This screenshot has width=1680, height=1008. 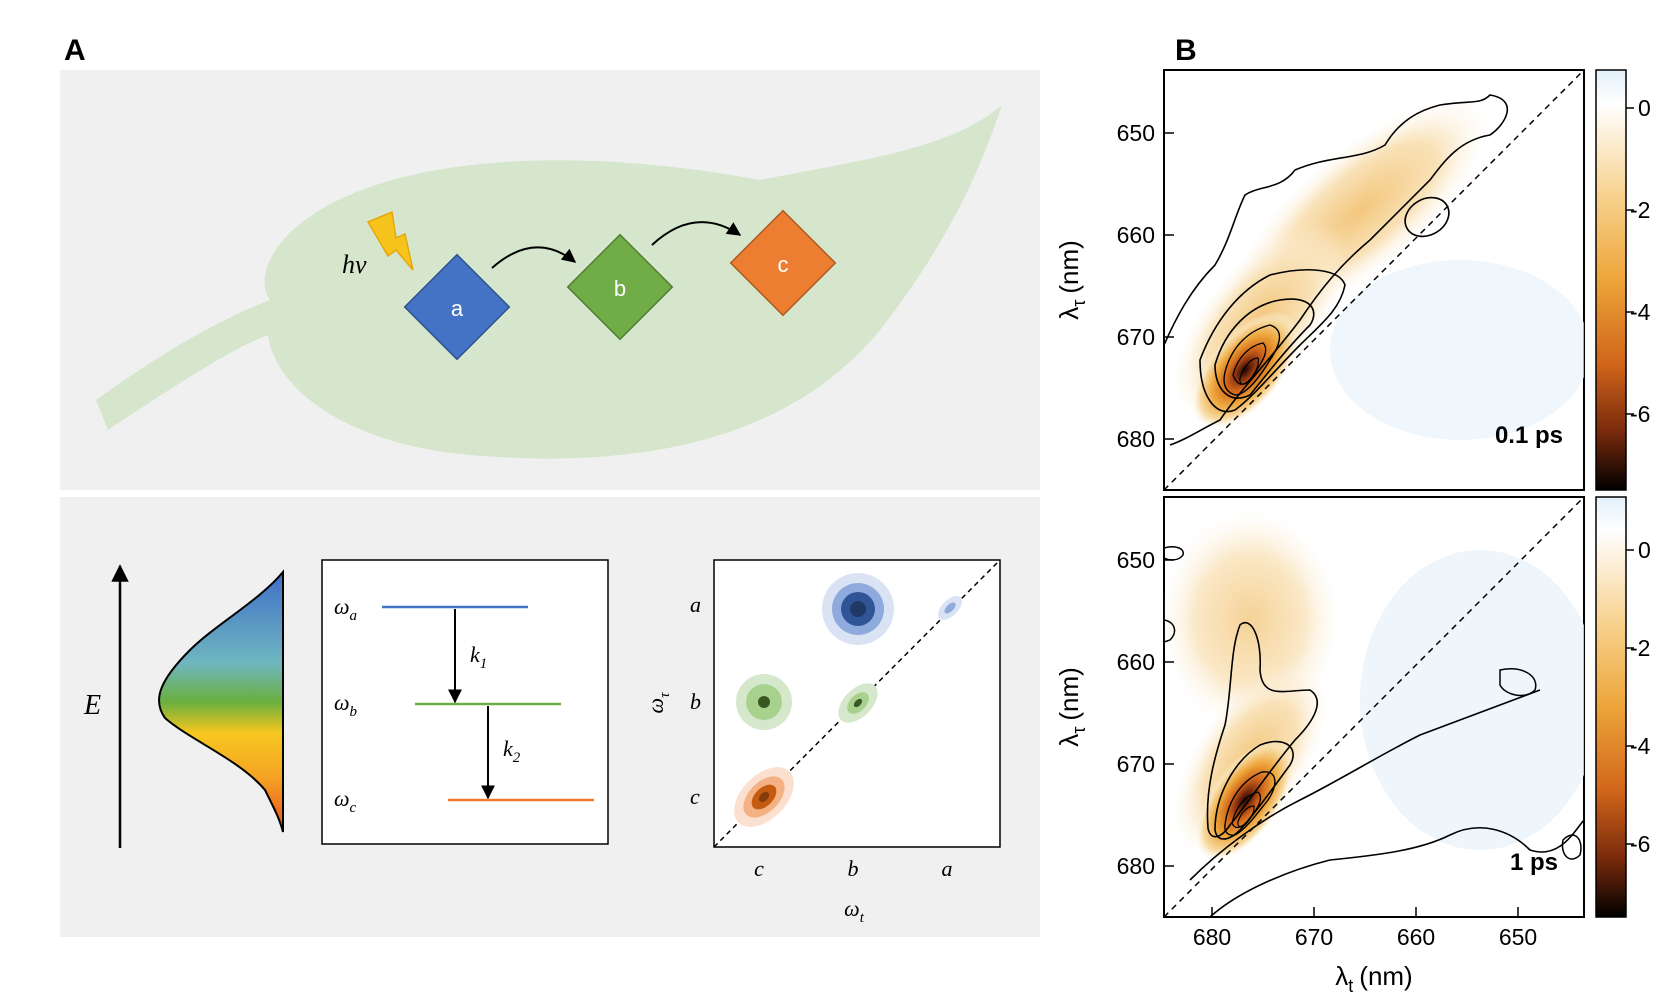 I want to click on map-0-ytick-650: 650, so click(x=1136, y=133).